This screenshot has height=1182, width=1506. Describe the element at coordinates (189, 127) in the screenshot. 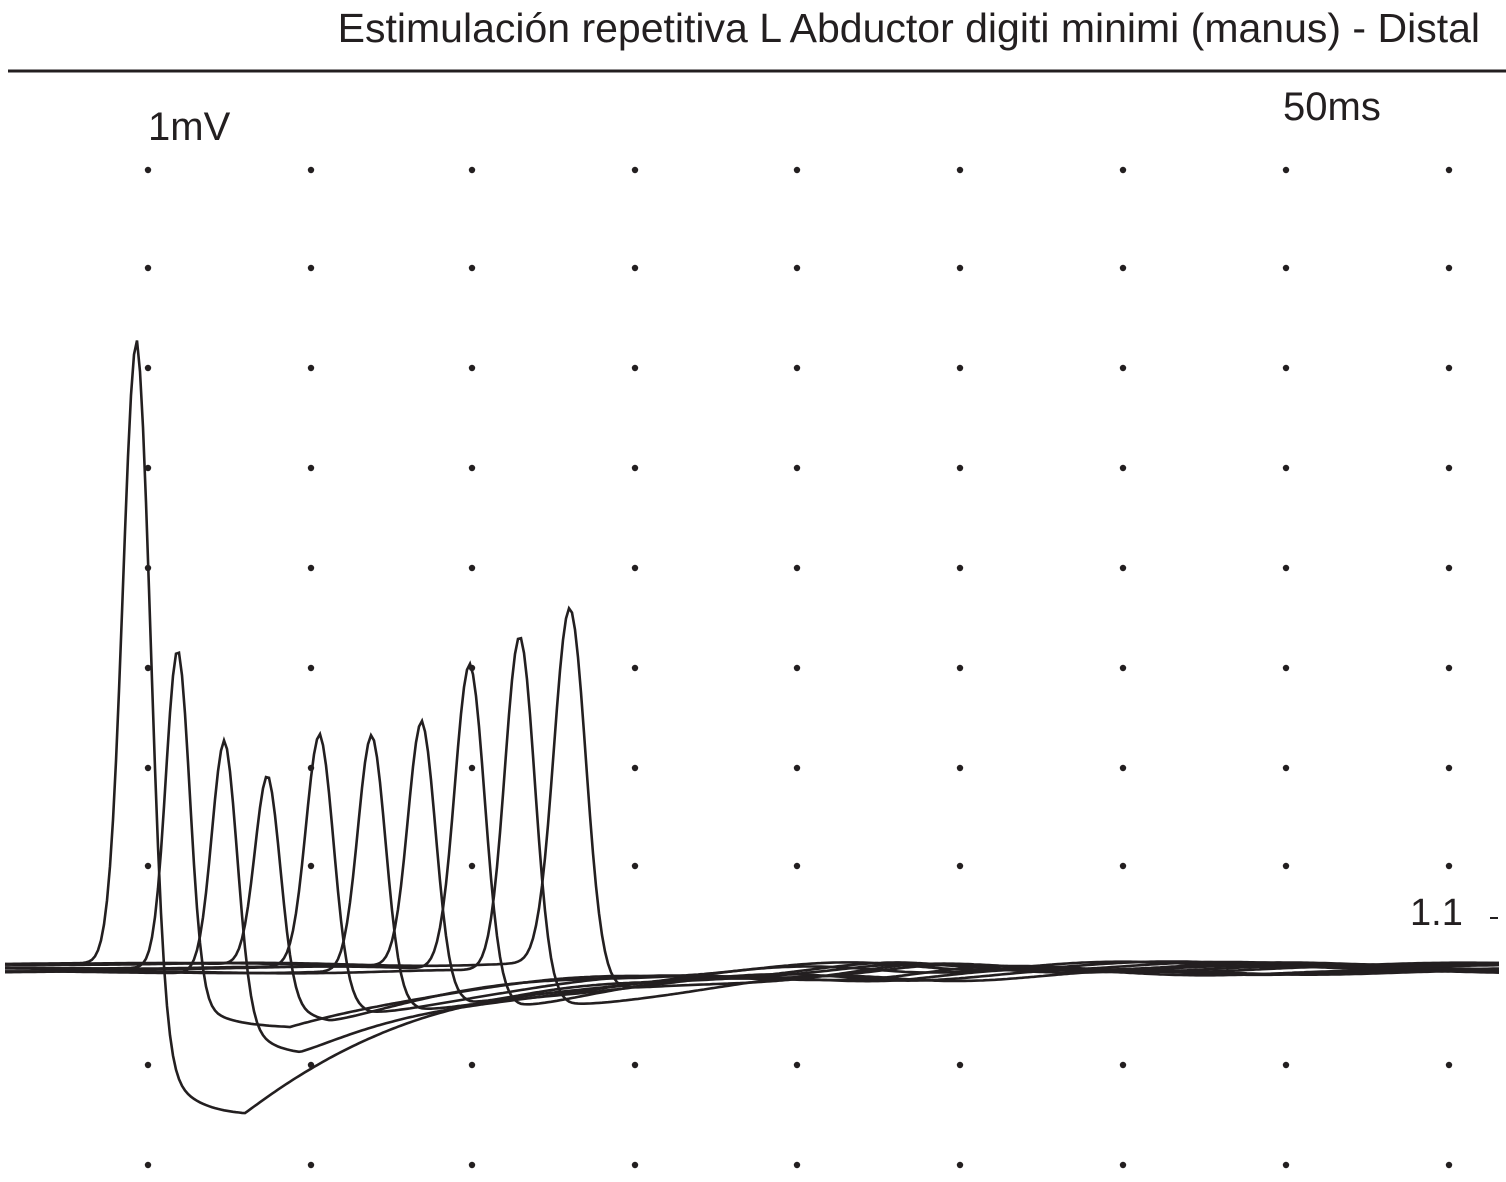

I see `amplitude-scale: 1mV` at that location.